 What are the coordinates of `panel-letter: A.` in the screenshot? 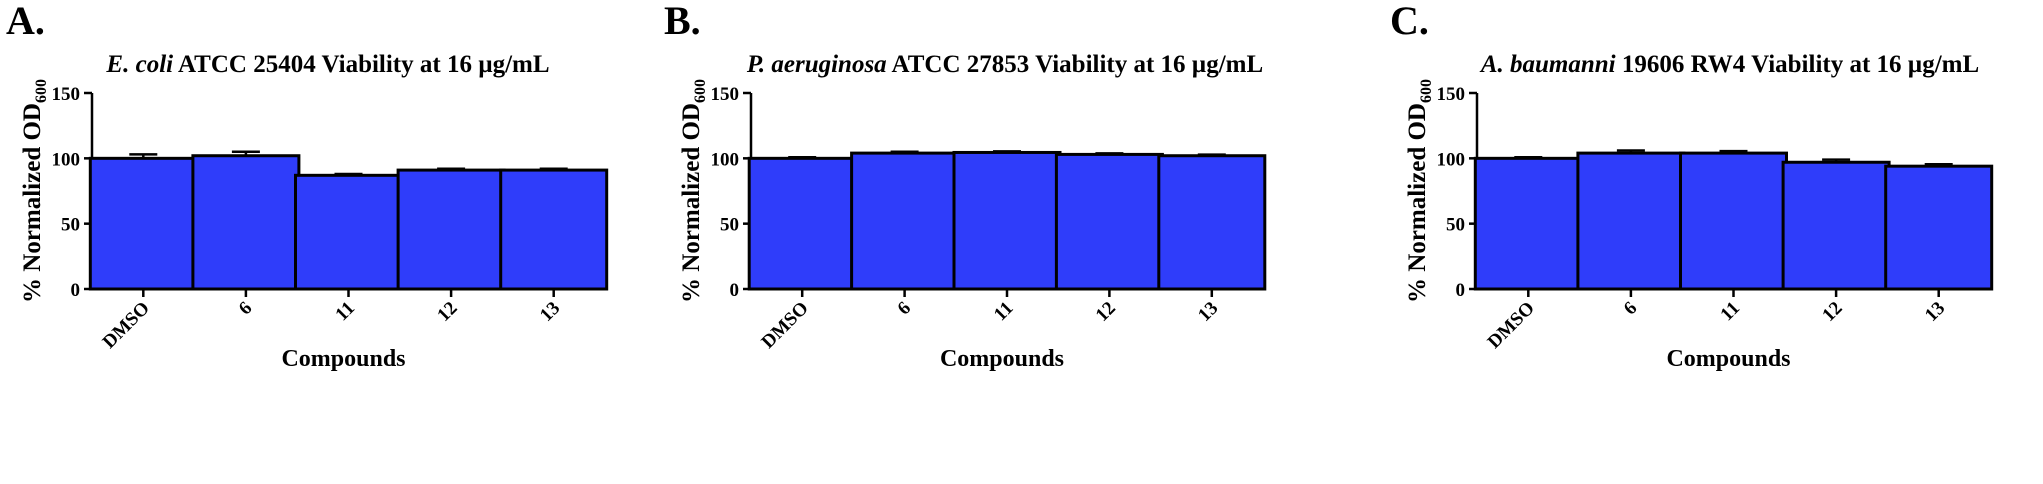 It's located at (25, 21).